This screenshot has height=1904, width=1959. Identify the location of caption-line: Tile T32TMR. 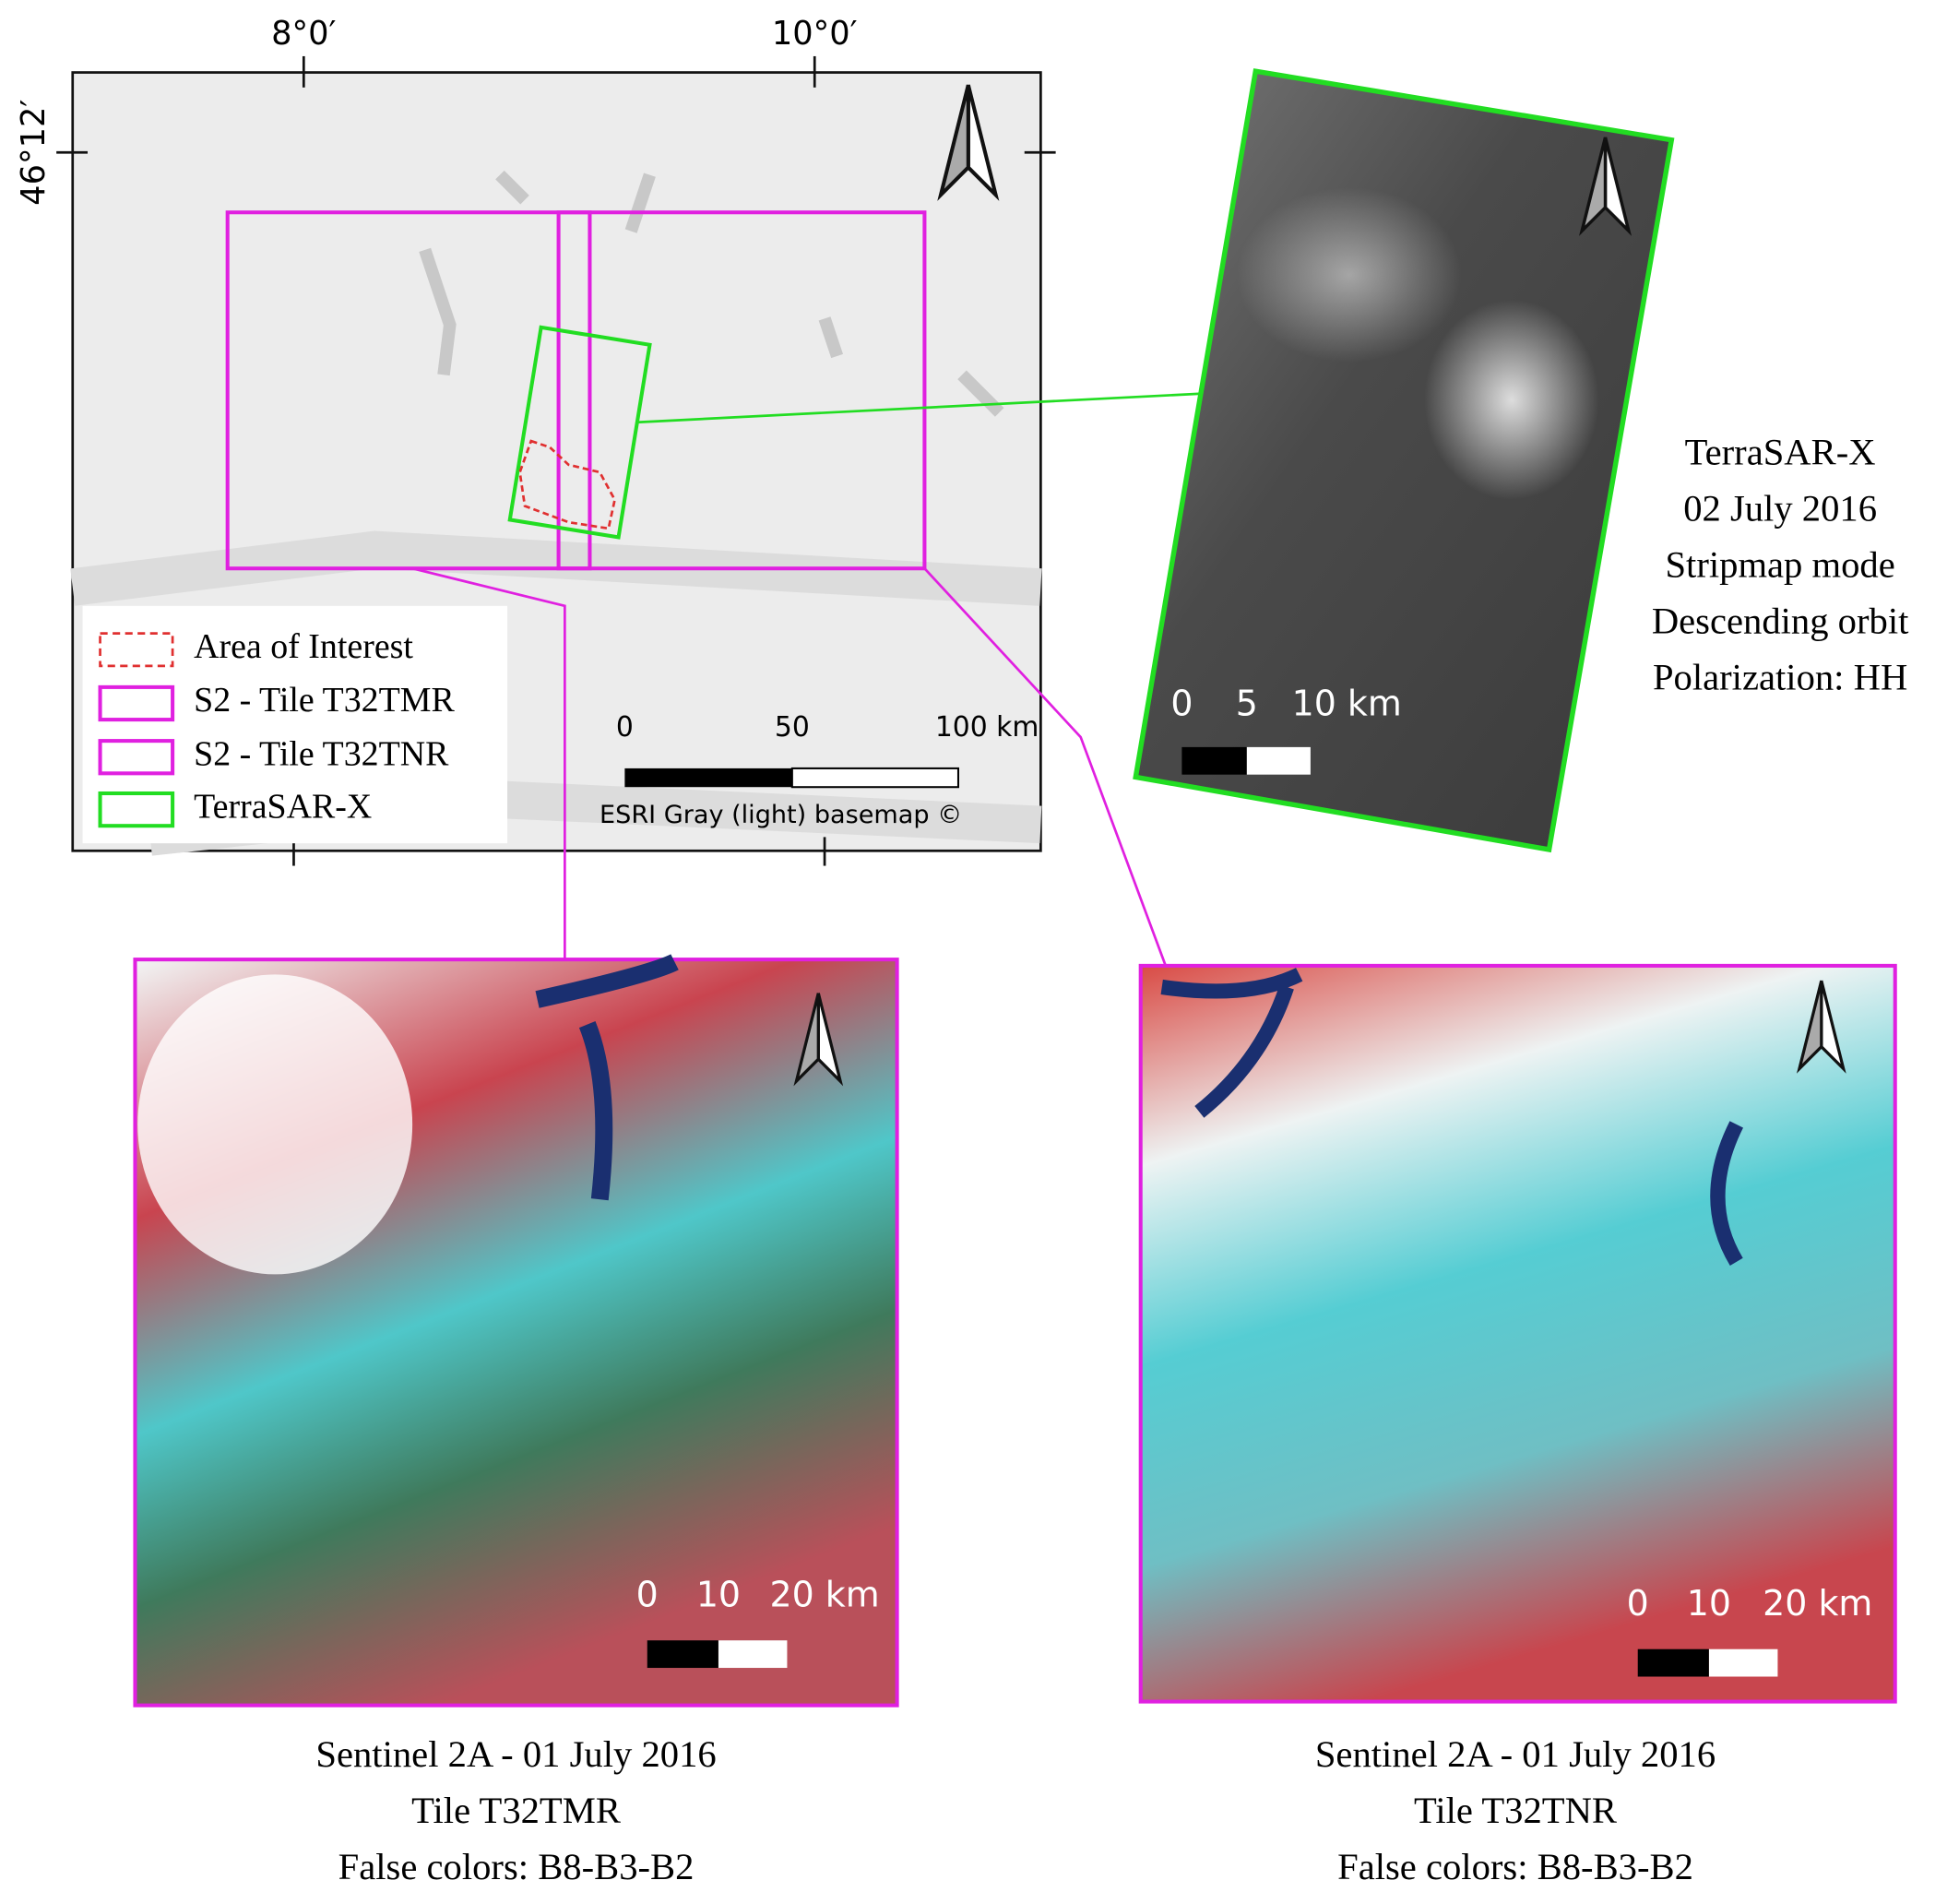
(516, 1810).